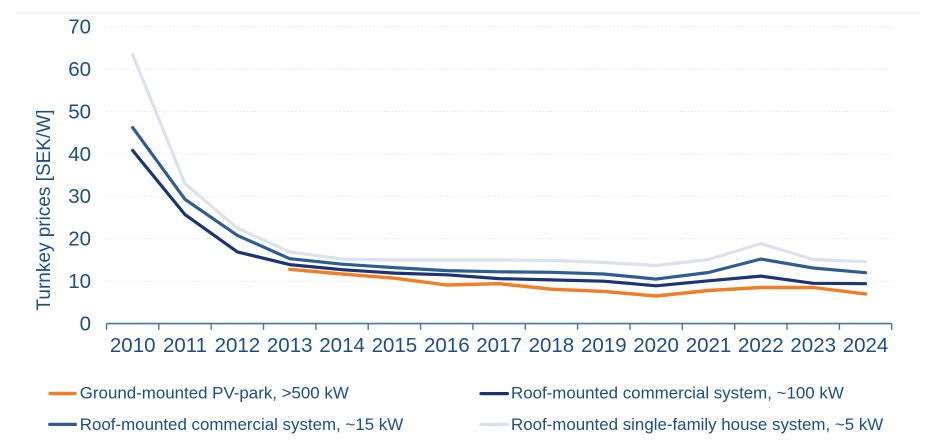 The height and width of the screenshot is (445, 940). I want to click on svg-text: 10, so click(79, 281).